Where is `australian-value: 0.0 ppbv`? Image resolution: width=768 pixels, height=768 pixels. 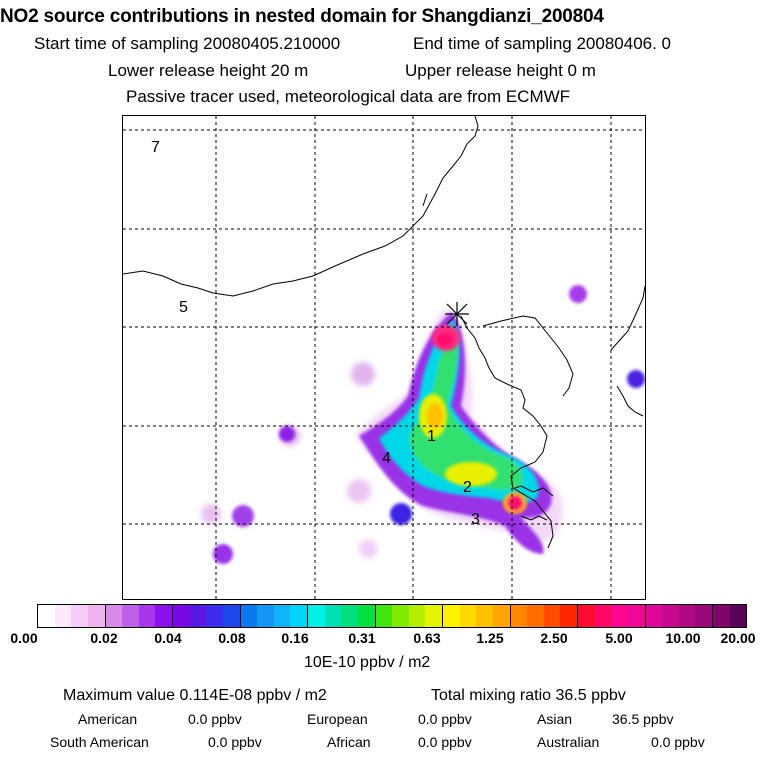
australian-value: 0.0 ppbv is located at coordinates (678, 742).